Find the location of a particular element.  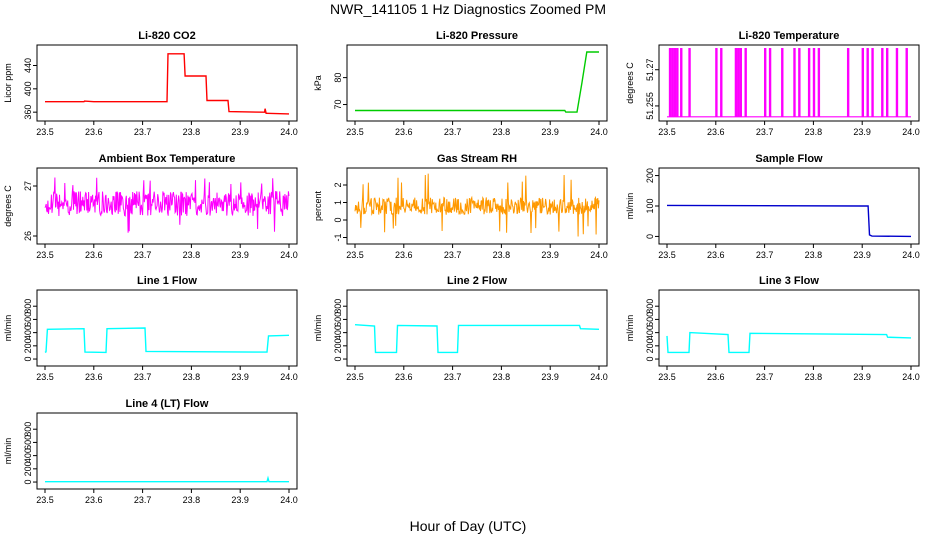

panel-title: Line 4 (LT) Flow is located at coordinates (167, 404).